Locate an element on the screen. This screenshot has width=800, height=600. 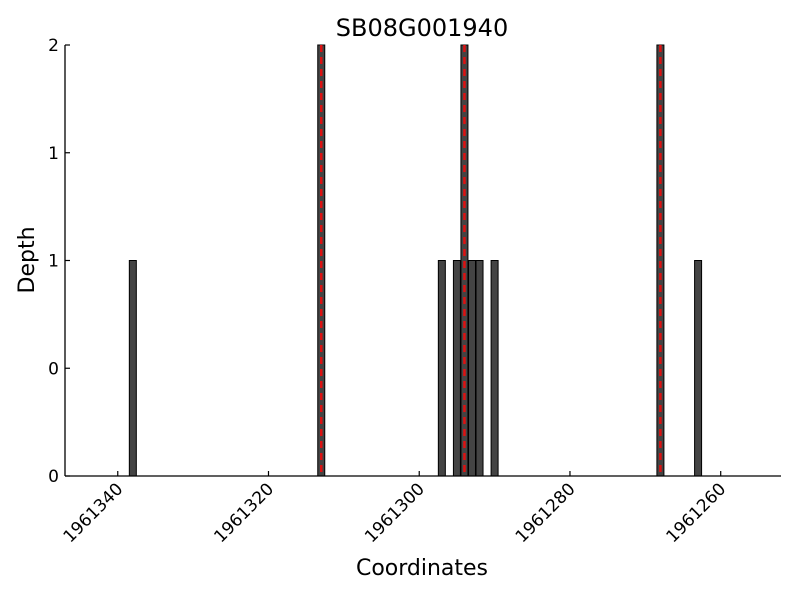
x-tick-label-3: 1961280 is located at coordinates (546, 513).